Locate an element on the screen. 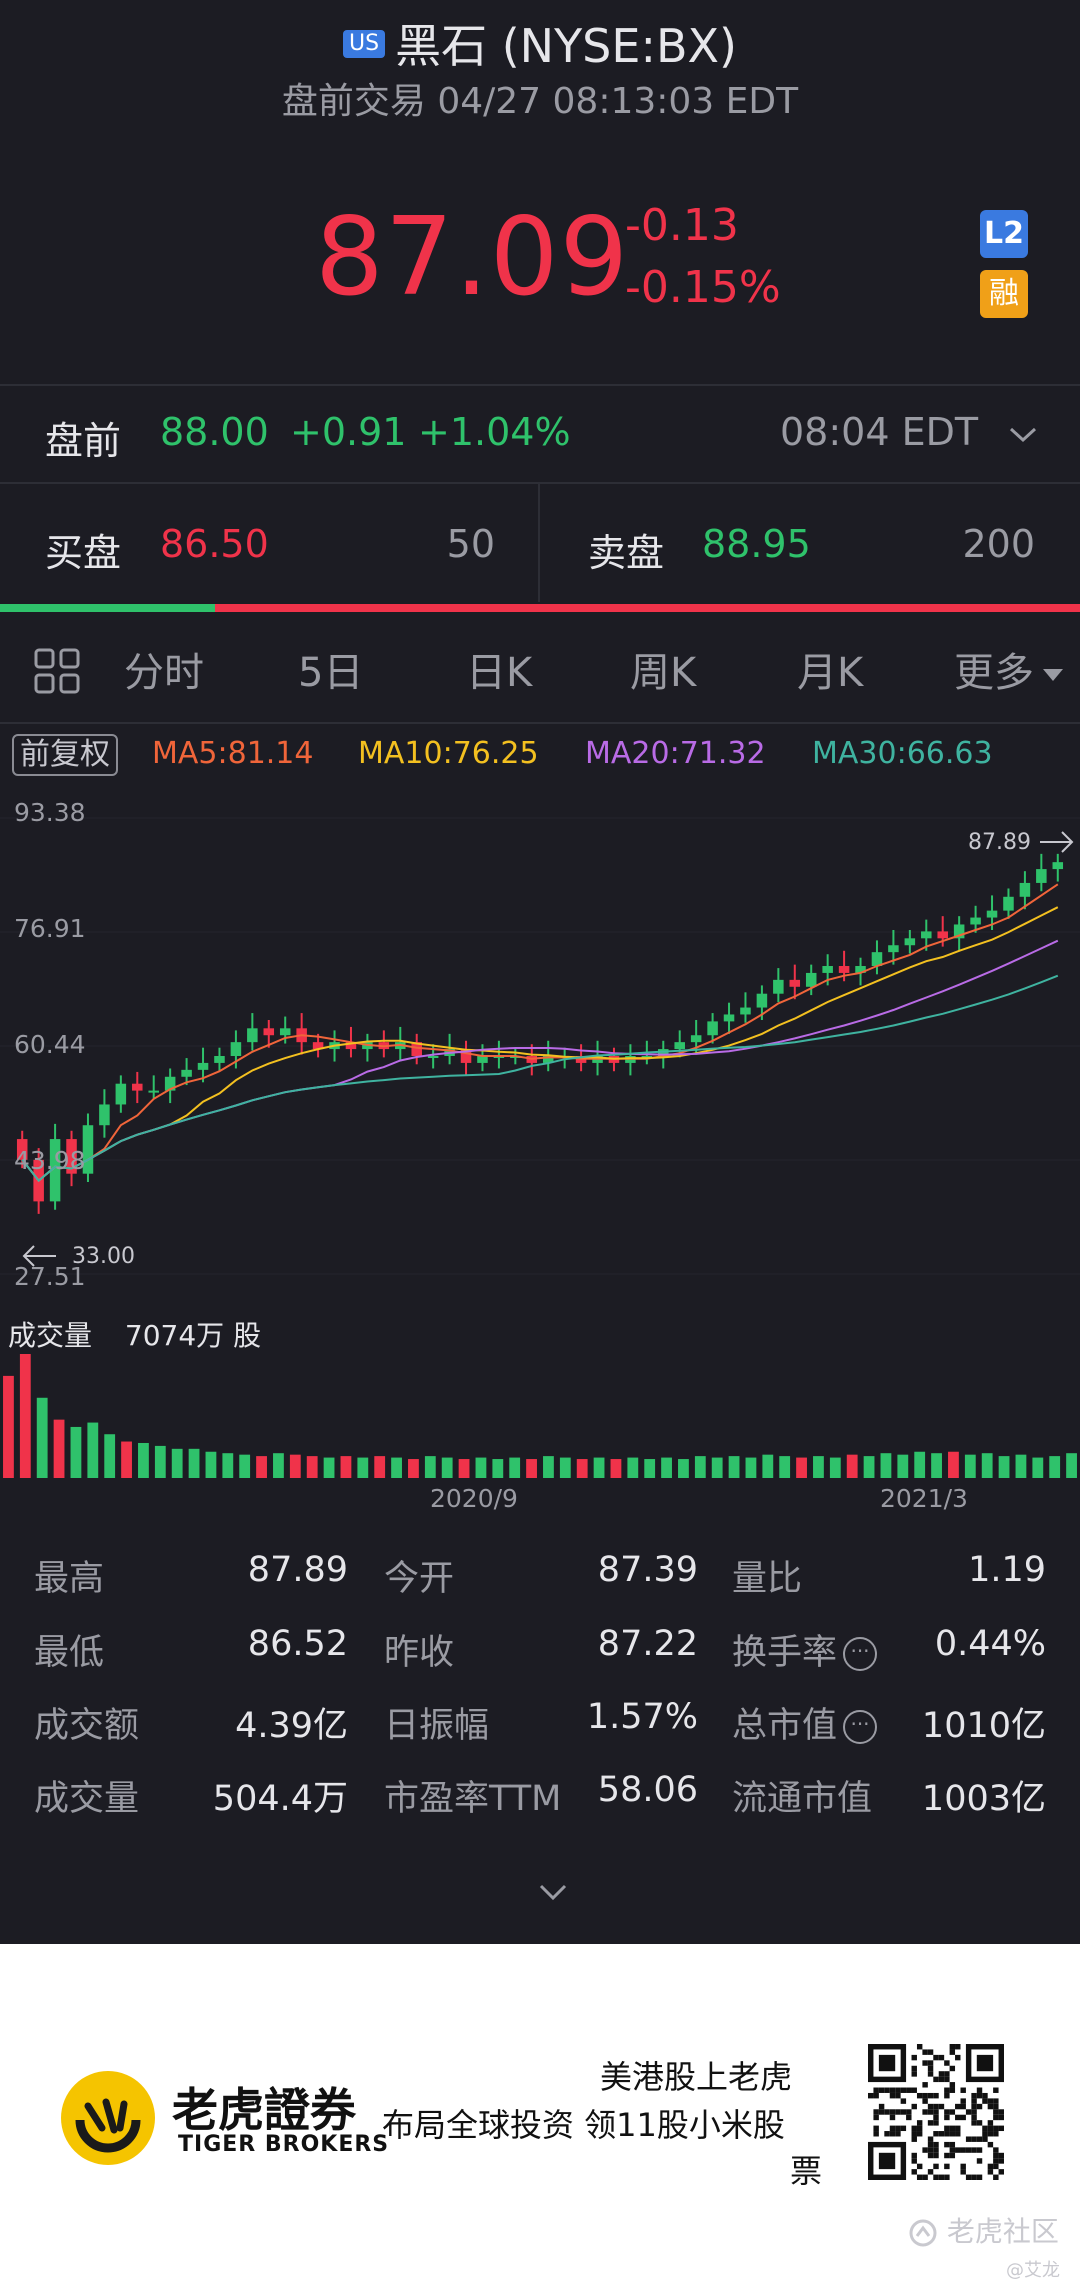  brand-cn: 老虎證券 is located at coordinates (264, 2110).